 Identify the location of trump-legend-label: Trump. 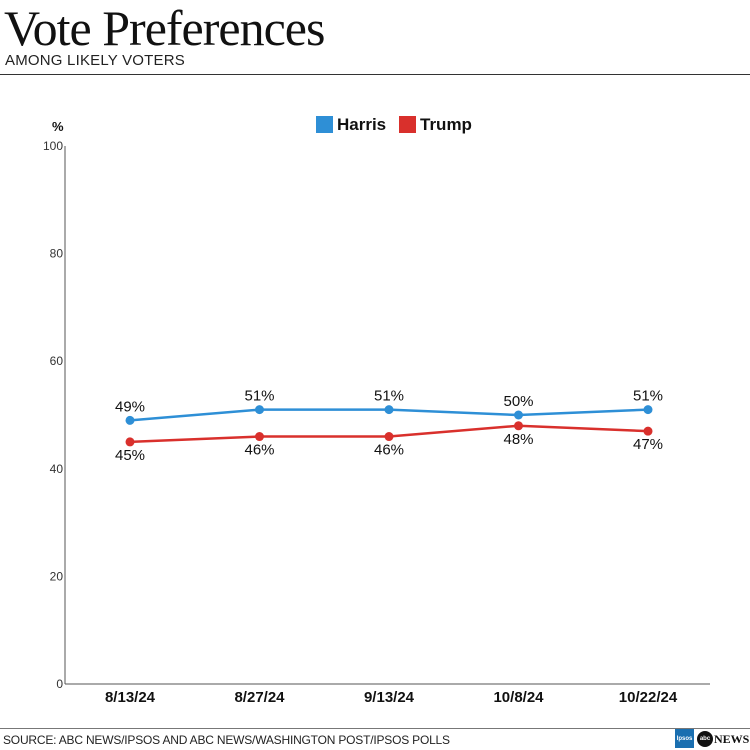
(446, 124).